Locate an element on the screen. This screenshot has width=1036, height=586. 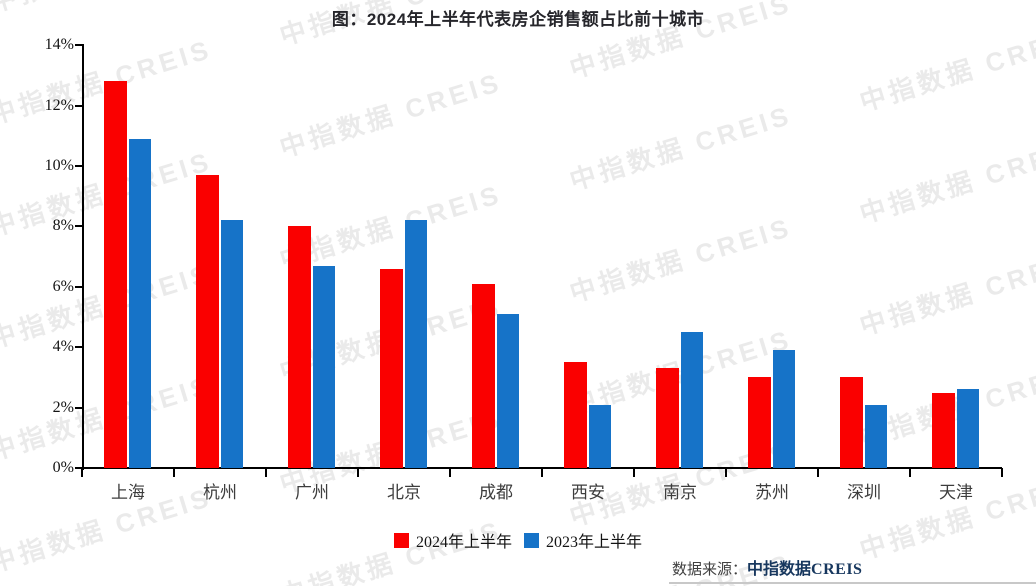
bar-series1-cat6 is located at coordinates (692, 400).